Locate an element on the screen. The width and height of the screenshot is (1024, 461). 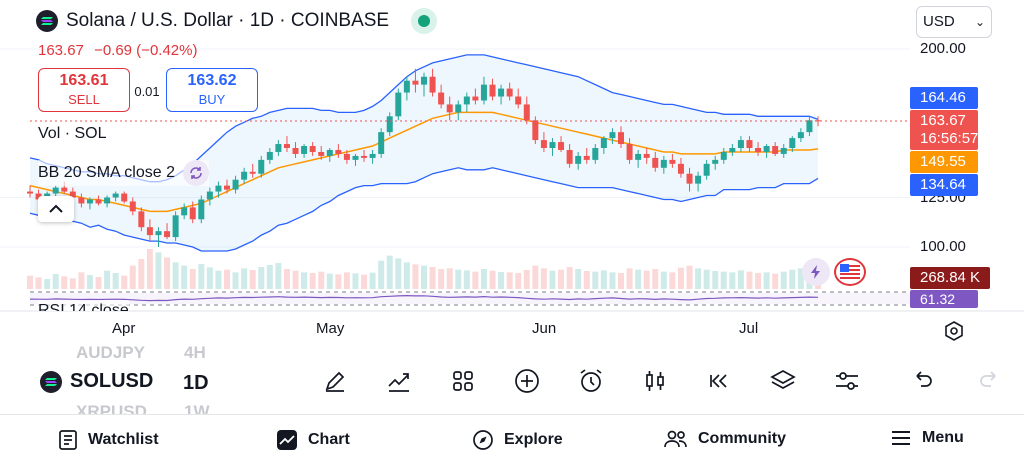
watchlist-icon is located at coordinates (68, 440).